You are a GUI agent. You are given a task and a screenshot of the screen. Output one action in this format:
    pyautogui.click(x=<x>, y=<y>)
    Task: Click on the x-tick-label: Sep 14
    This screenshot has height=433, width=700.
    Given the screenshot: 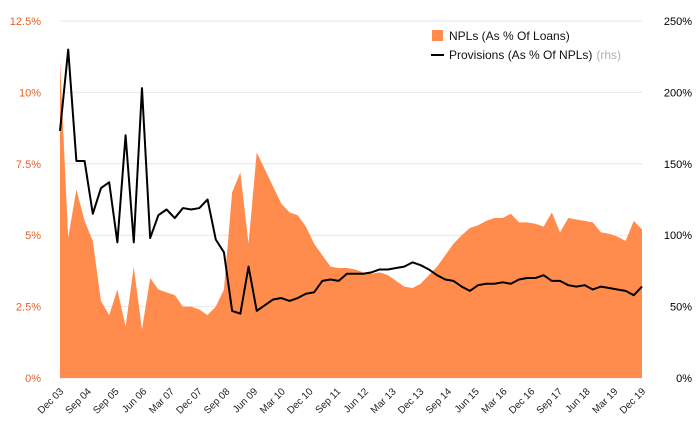 What is the action you would take?
    pyautogui.click(x=439, y=401)
    